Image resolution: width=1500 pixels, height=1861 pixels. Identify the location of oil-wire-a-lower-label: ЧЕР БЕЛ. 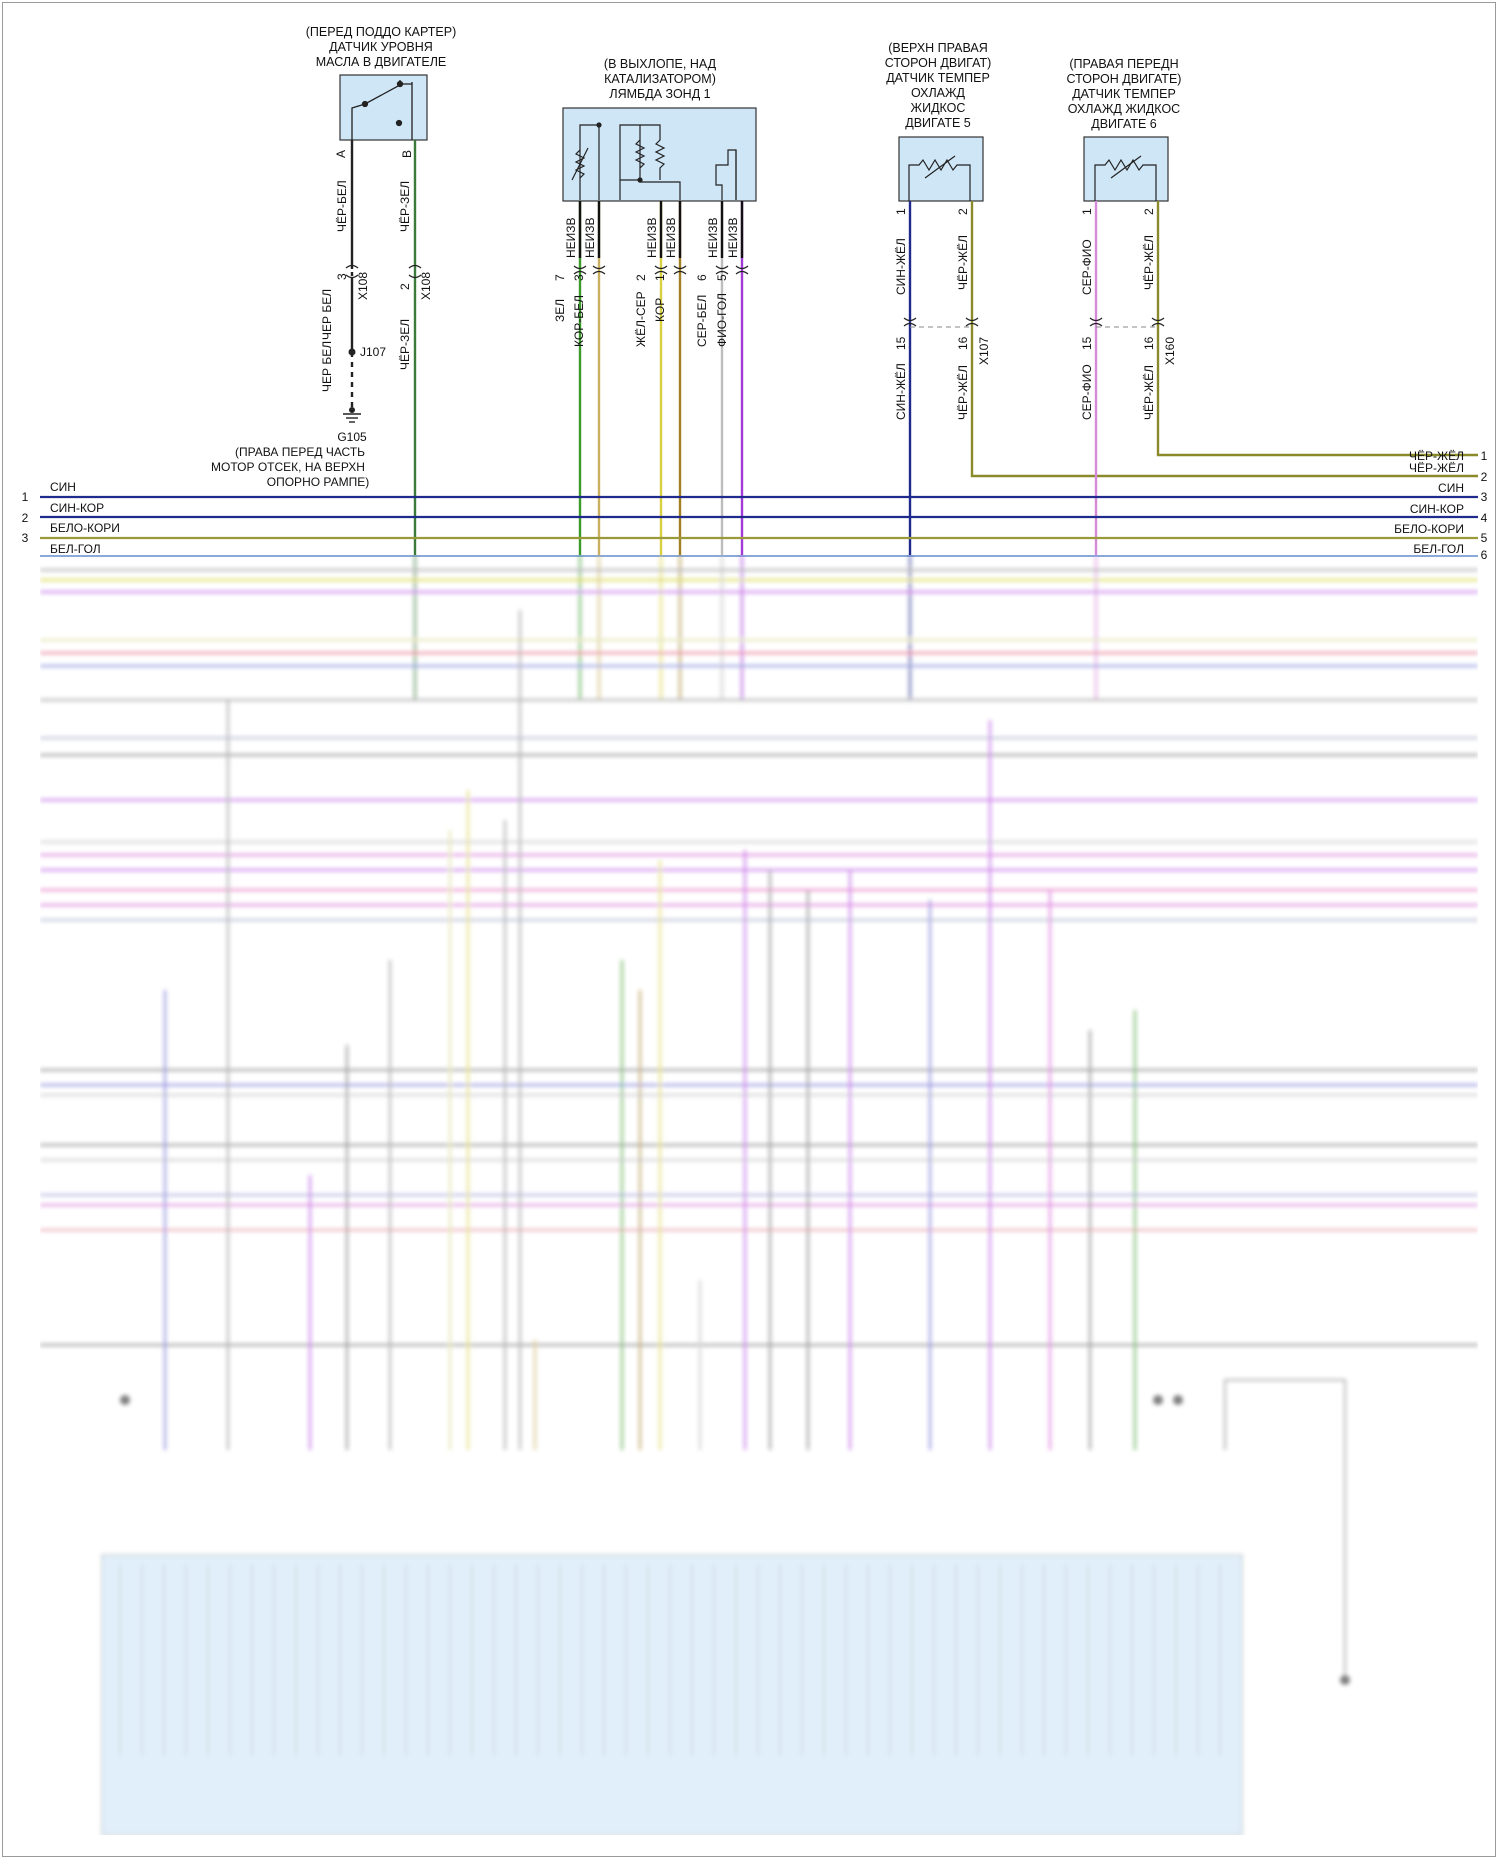
(327, 314).